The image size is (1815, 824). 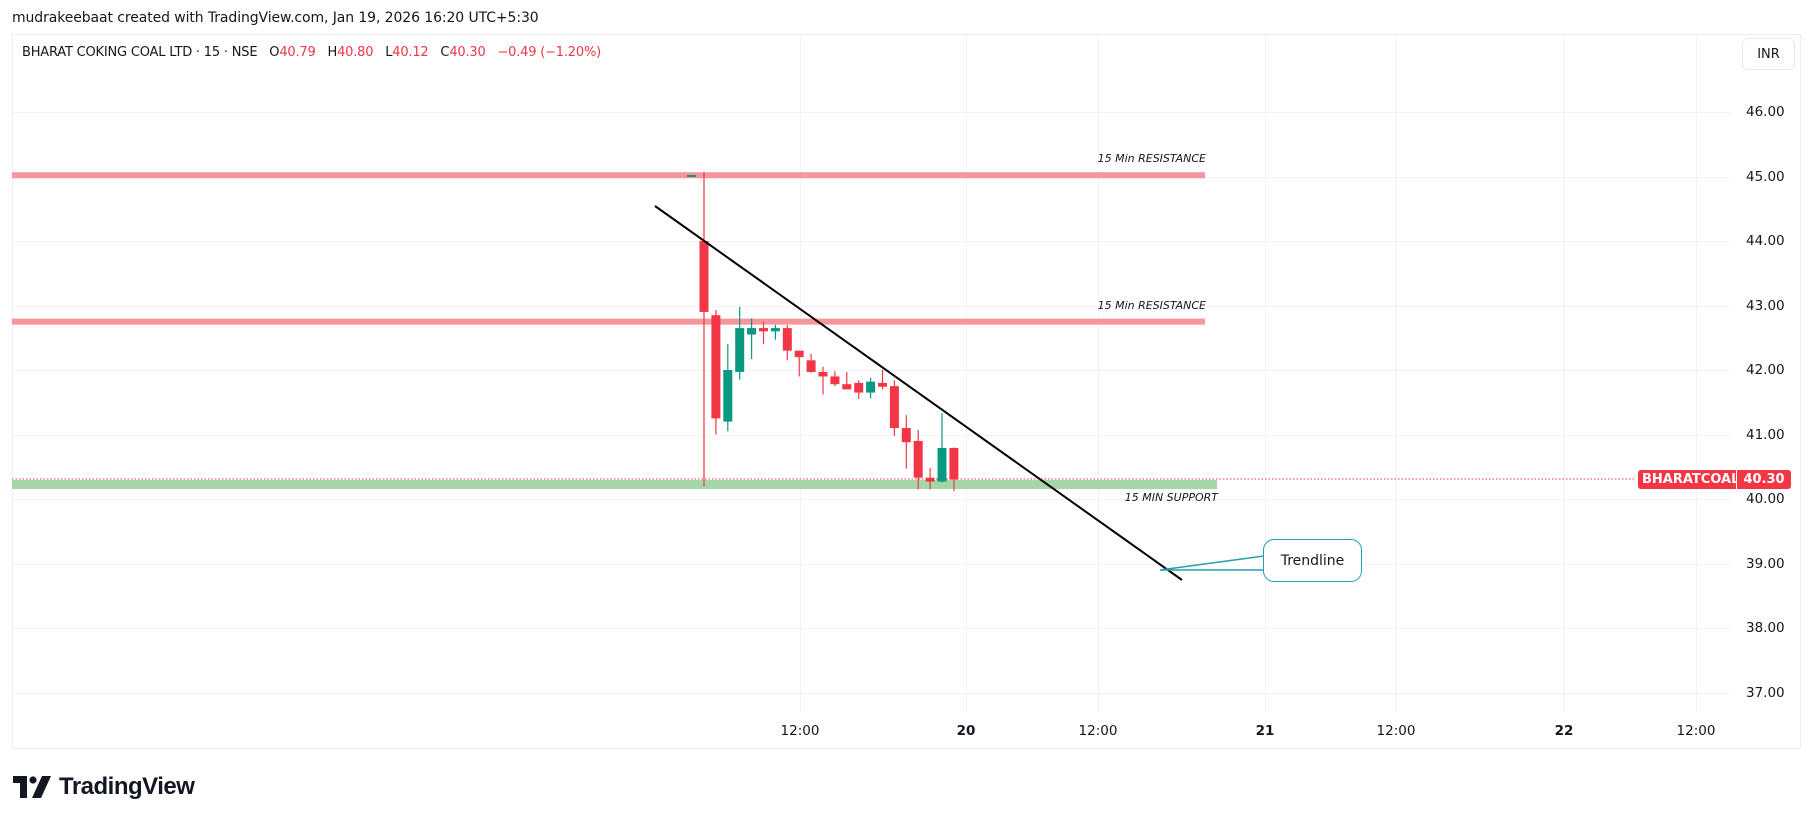 What do you see at coordinates (1765, 241) in the screenshot?
I see `price-tick: 44.00` at bounding box center [1765, 241].